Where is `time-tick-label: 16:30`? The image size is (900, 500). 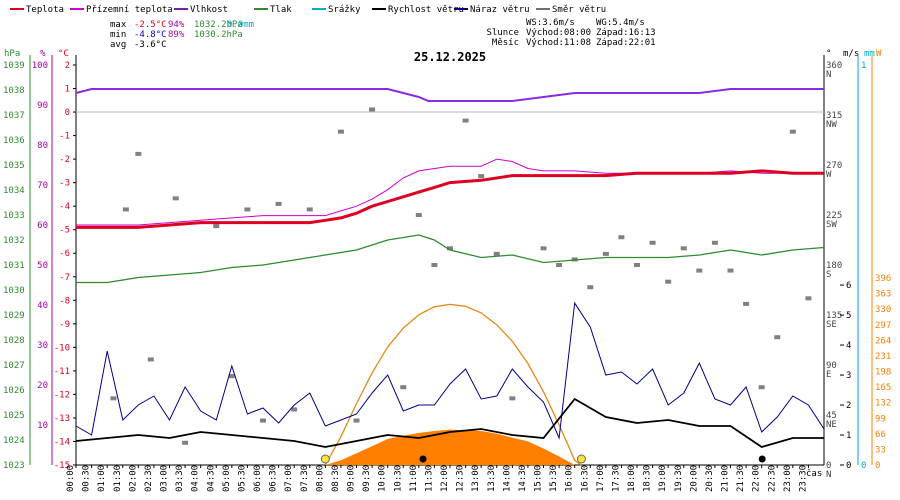 time-tick-label: 16:30 is located at coordinates (585, 478).